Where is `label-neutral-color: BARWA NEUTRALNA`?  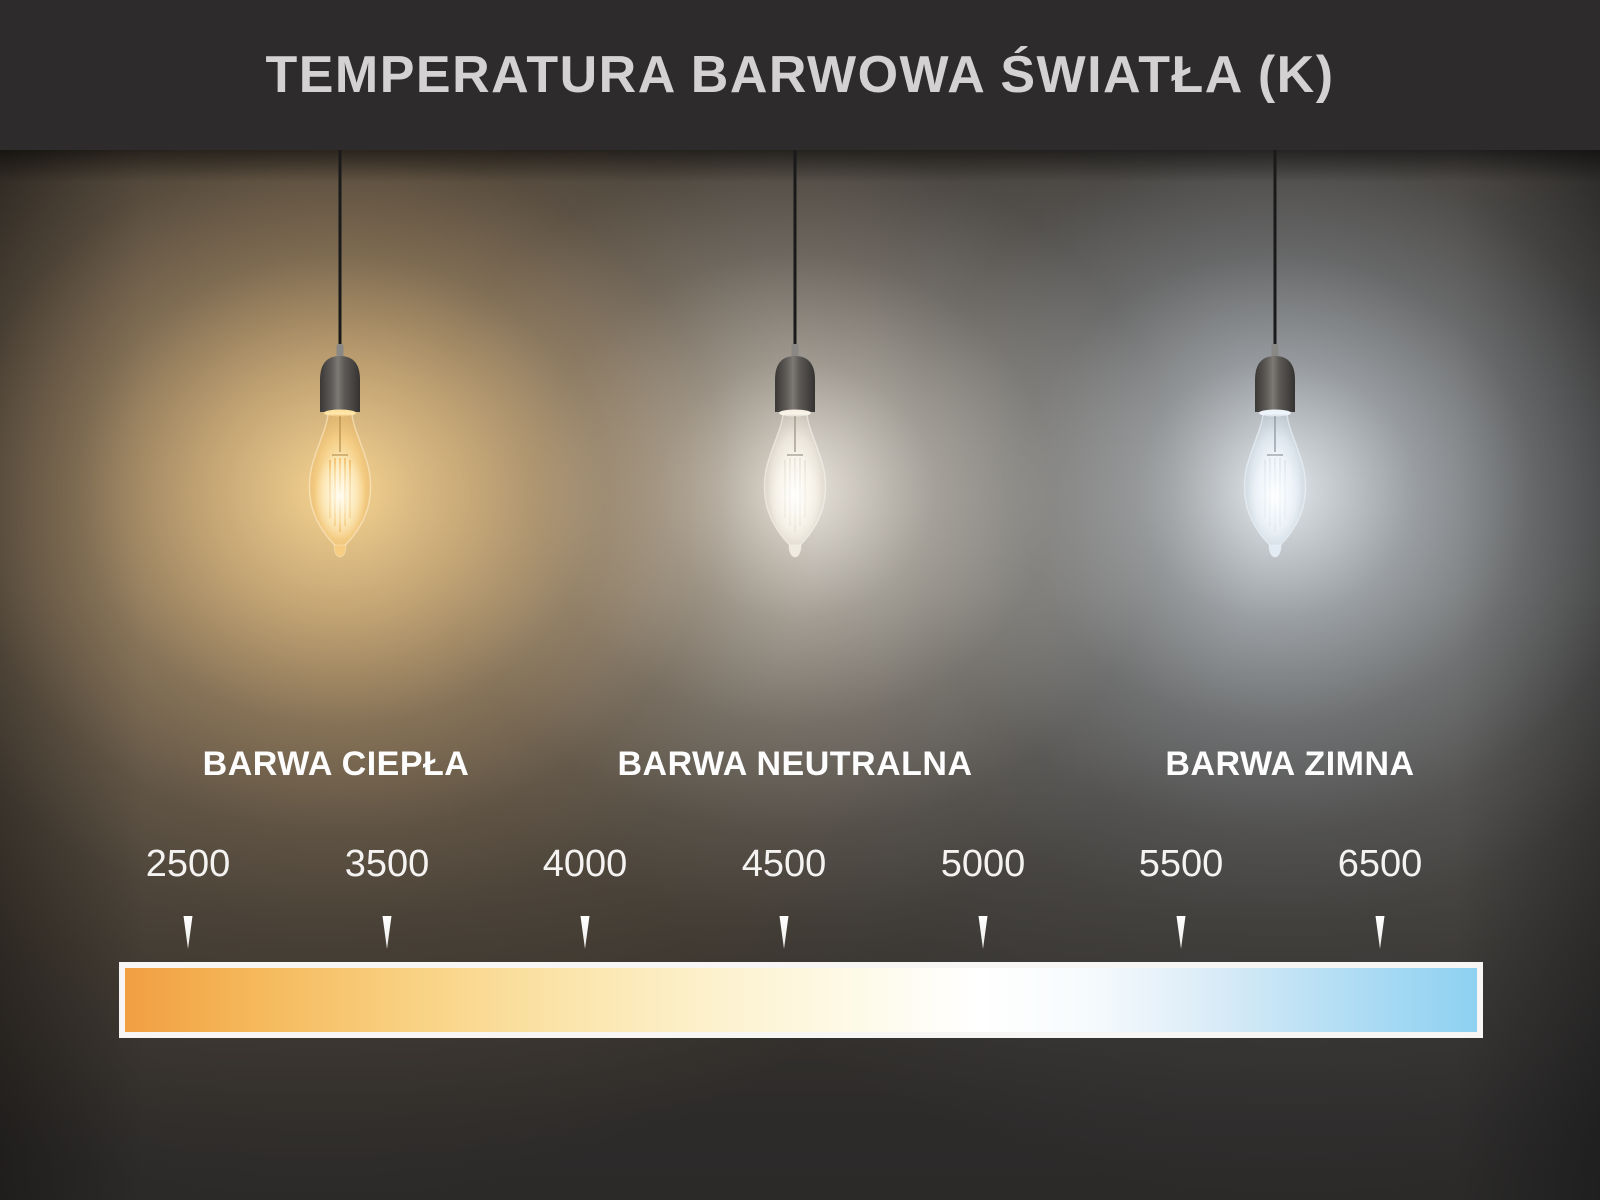
label-neutral-color: BARWA NEUTRALNA is located at coordinates (795, 764).